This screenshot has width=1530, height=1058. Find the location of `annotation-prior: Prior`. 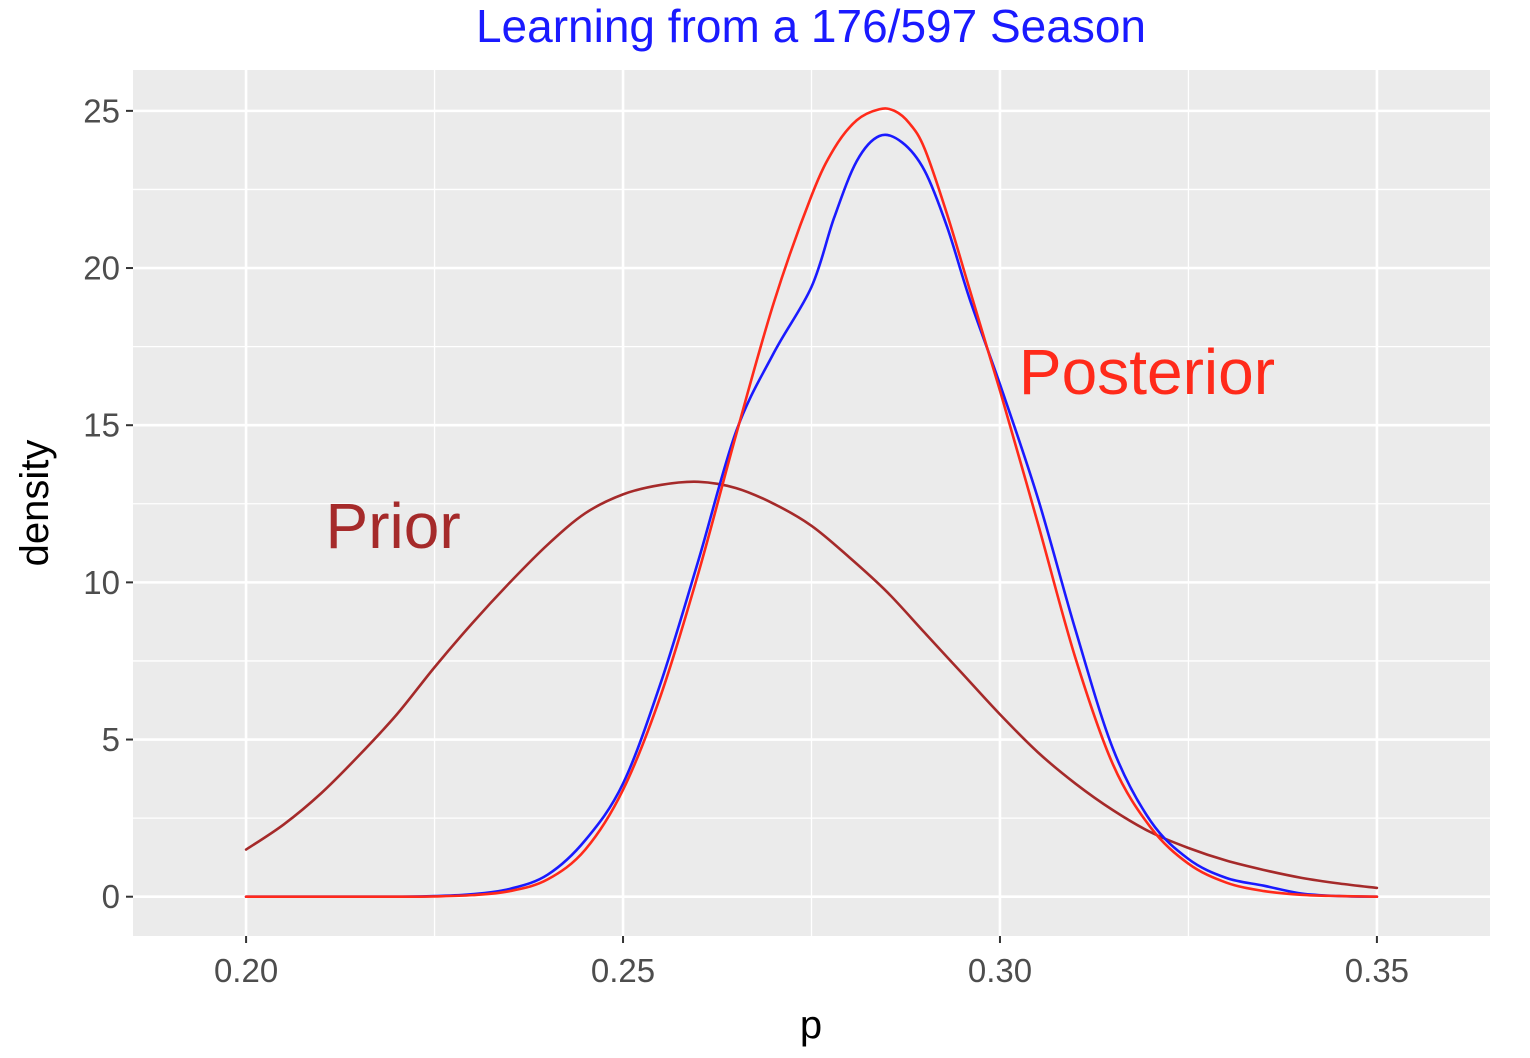

annotation-prior: Prior is located at coordinates (393, 526).